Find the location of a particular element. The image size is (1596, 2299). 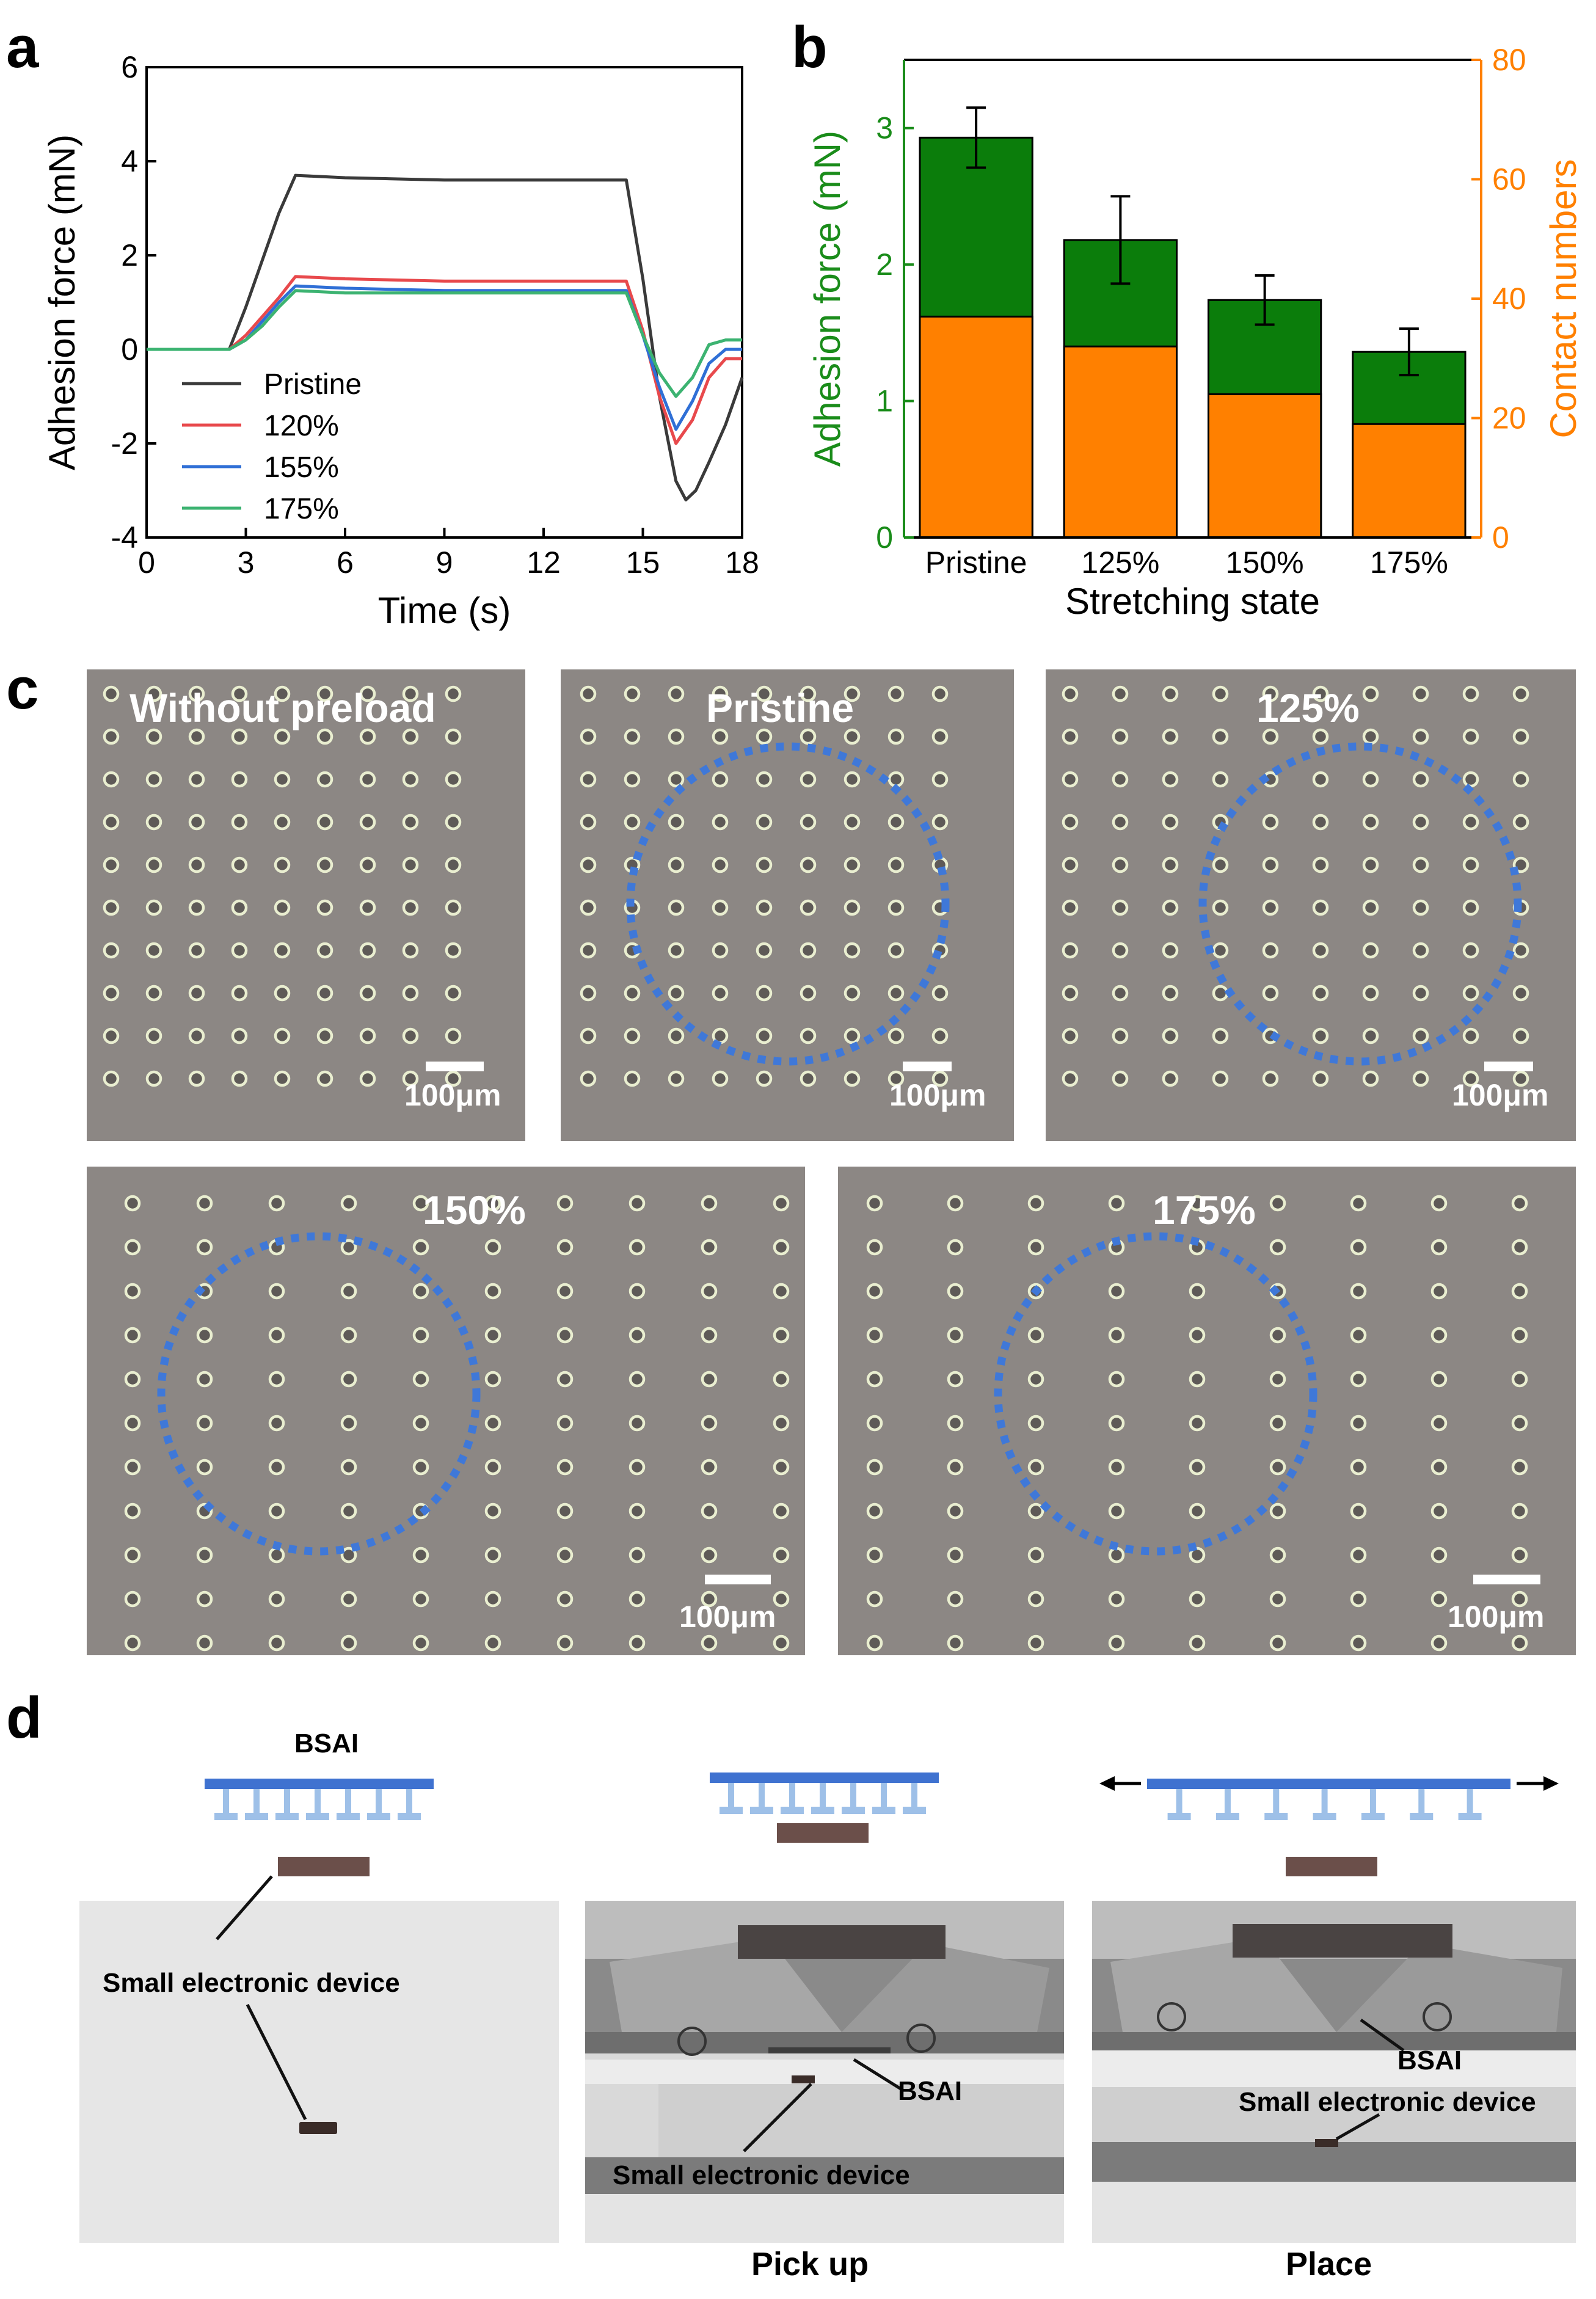

x-tick-label: 125% is located at coordinates (1120, 562).